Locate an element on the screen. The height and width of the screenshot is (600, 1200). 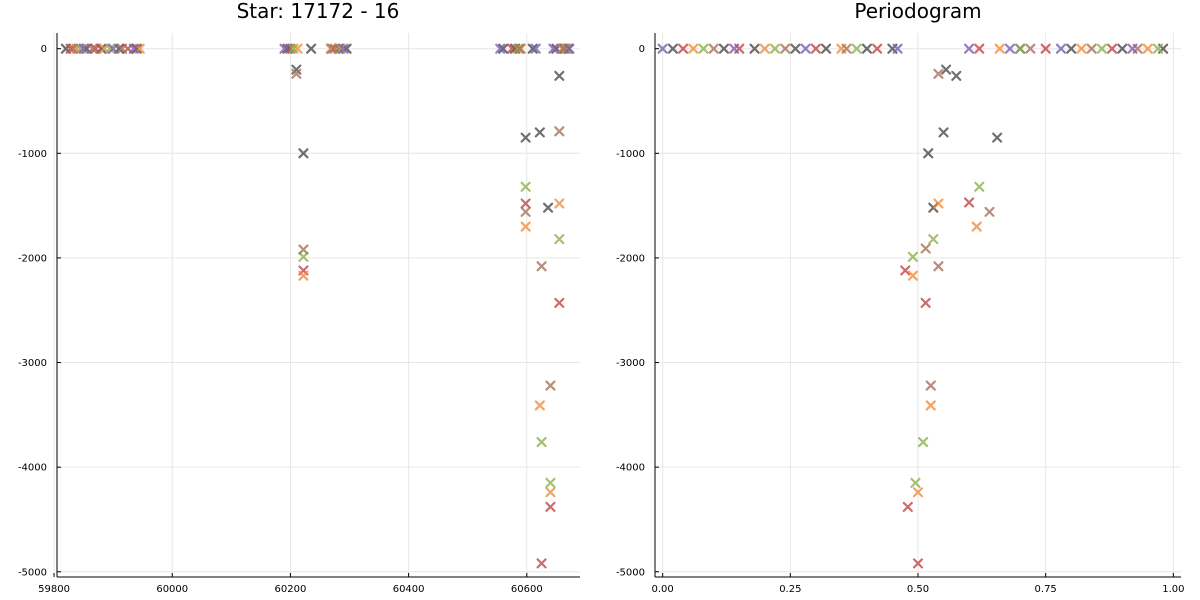
chart-title: Star: 17172 - 16 is located at coordinates (318, 11).